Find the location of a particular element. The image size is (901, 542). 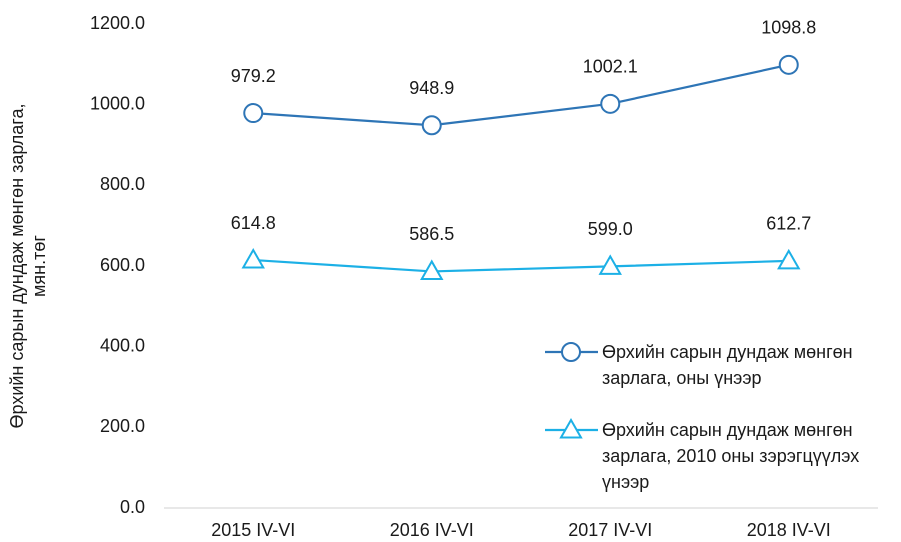

data-label: 614.8 is located at coordinates (253, 223).